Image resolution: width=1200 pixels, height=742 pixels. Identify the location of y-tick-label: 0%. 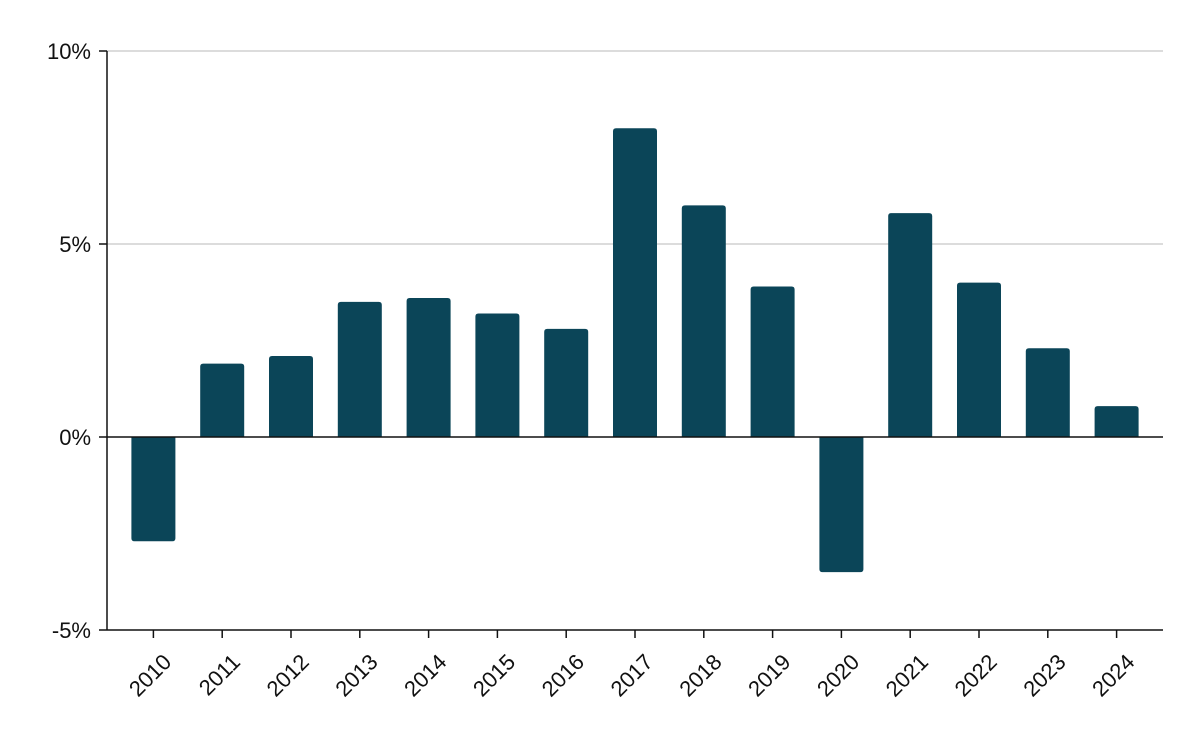
(75, 437).